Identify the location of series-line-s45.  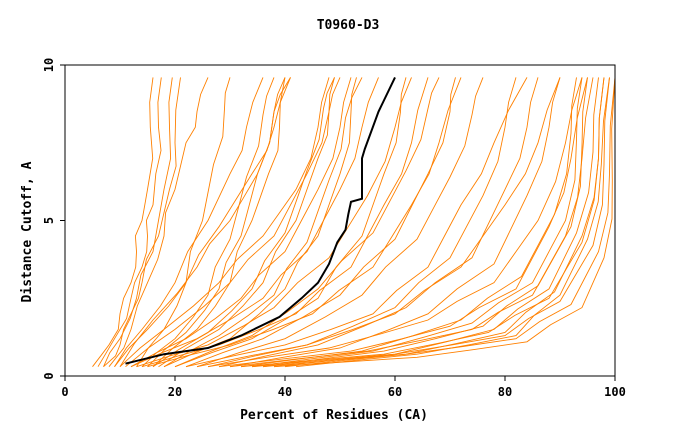
(183, 222).